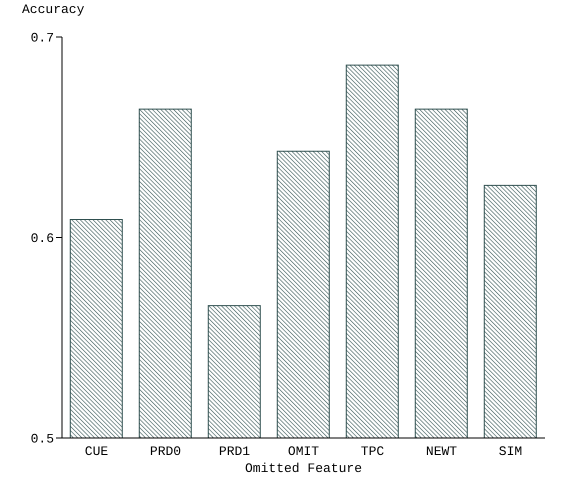 This screenshot has width=576, height=482. What do you see at coordinates (96, 452) in the screenshot?
I see `x-tick-label: CUE` at bounding box center [96, 452].